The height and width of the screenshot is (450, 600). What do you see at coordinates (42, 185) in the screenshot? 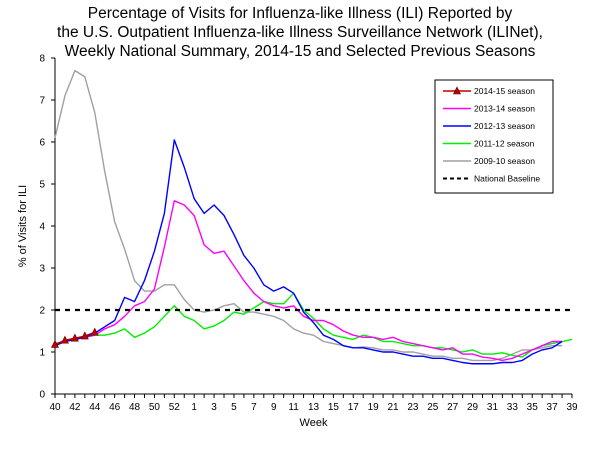
I see `y-tick-label: 5` at bounding box center [42, 185].